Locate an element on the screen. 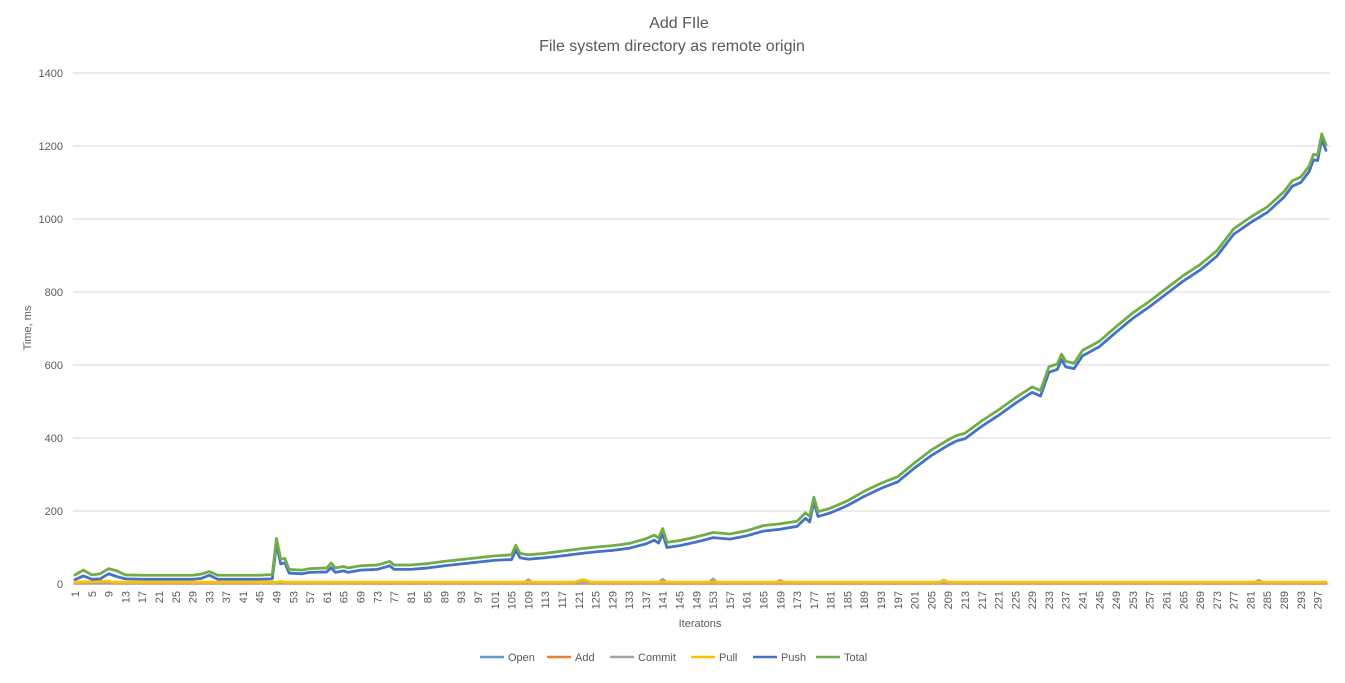  x-tick-label: 25 is located at coordinates (177, 597).